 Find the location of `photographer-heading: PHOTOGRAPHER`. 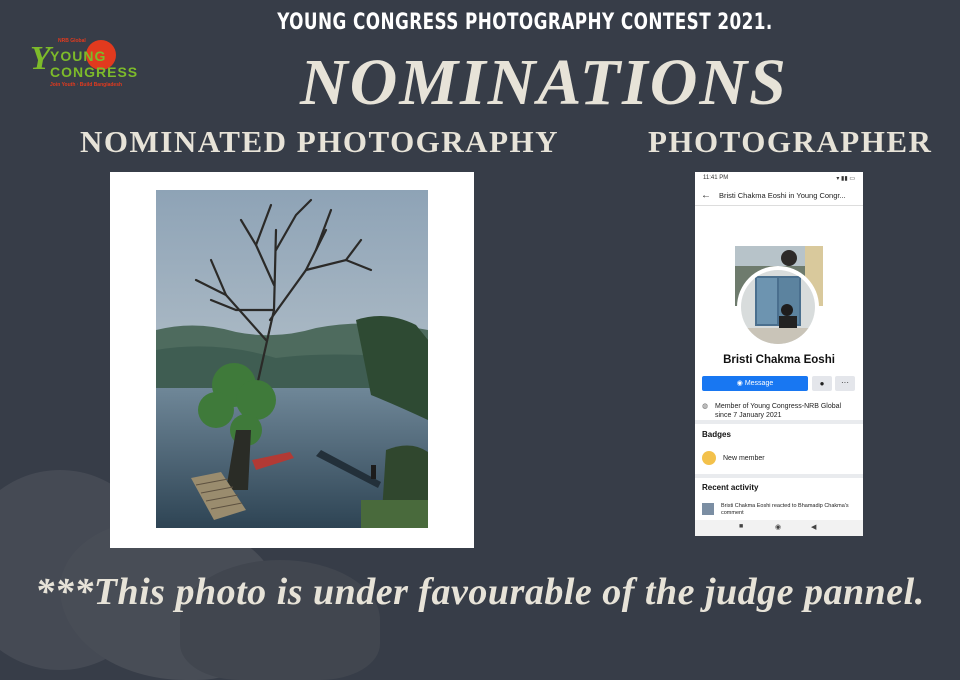

photographer-heading: PHOTOGRAPHER is located at coordinates (790, 141).